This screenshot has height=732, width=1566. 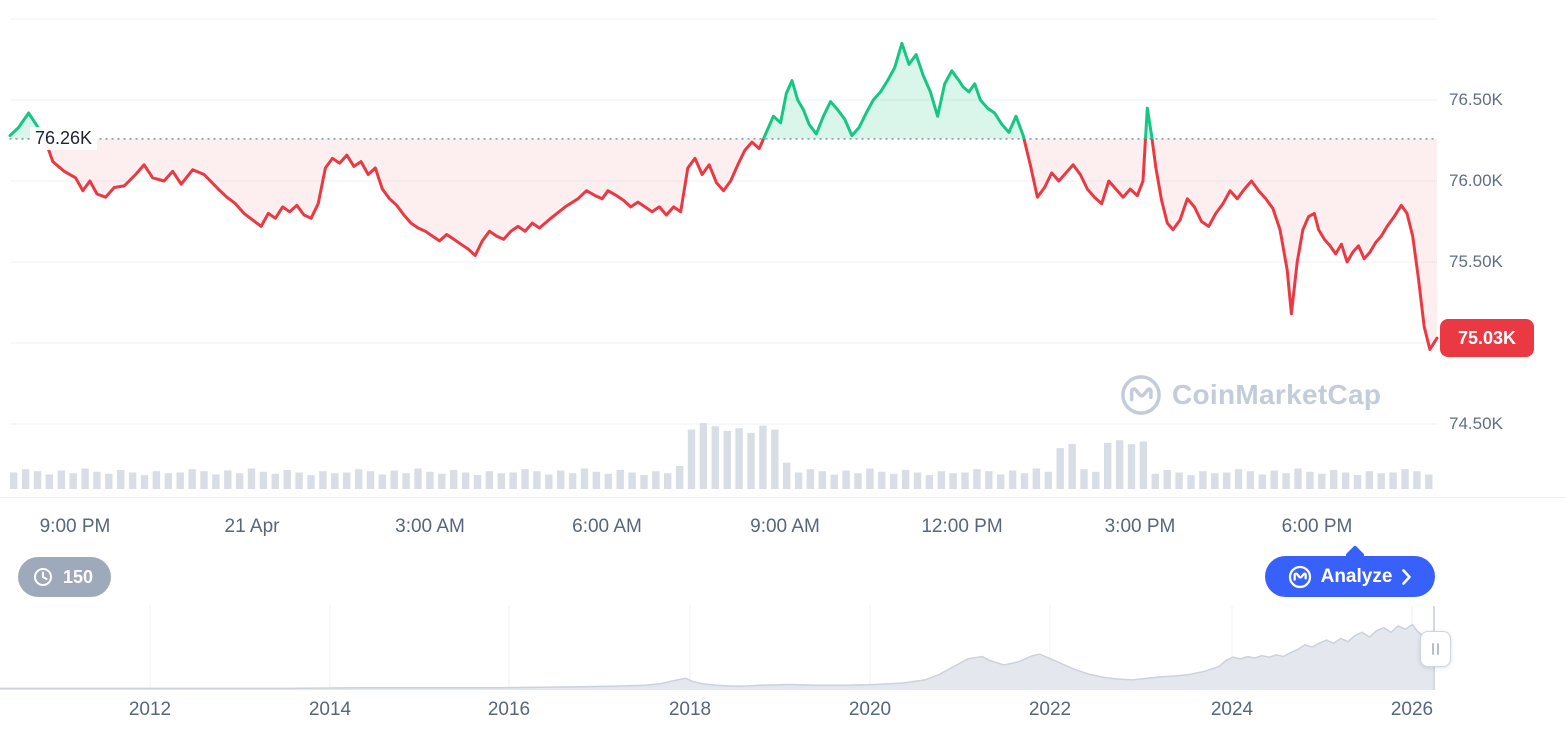 I want to click on history-count-label: 150, so click(x=78, y=576).